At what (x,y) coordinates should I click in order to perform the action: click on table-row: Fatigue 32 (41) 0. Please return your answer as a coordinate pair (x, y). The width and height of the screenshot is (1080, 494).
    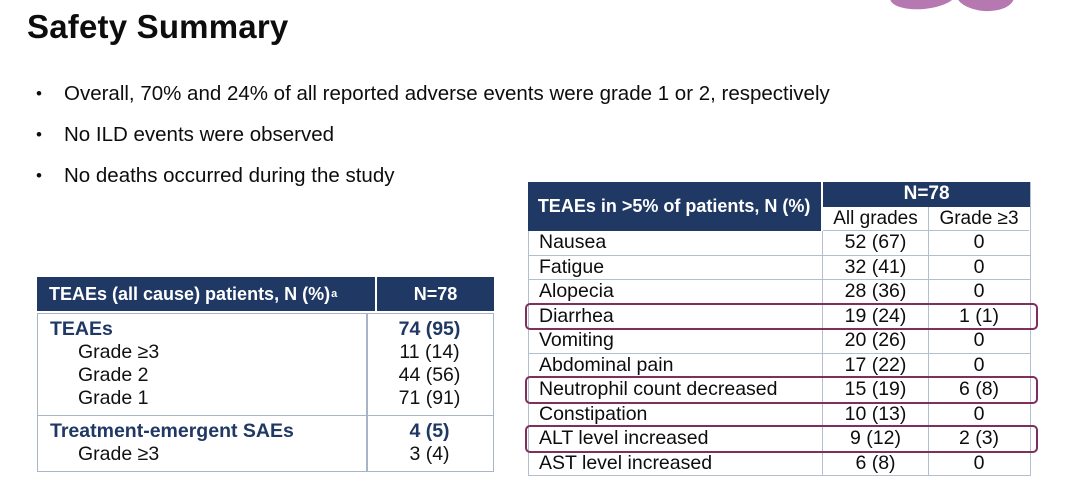
    Looking at the image, I should click on (779, 267).